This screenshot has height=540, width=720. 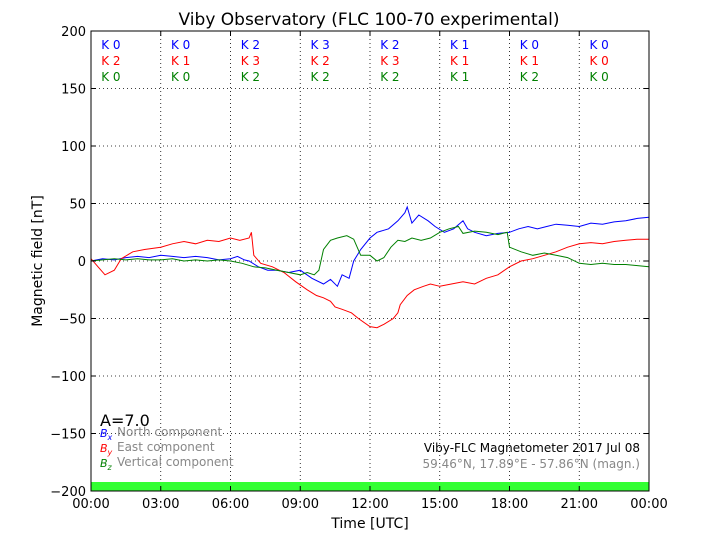 What do you see at coordinates (68, 435) in the screenshot?
I see `y-tick-label: −150` at bounding box center [68, 435].